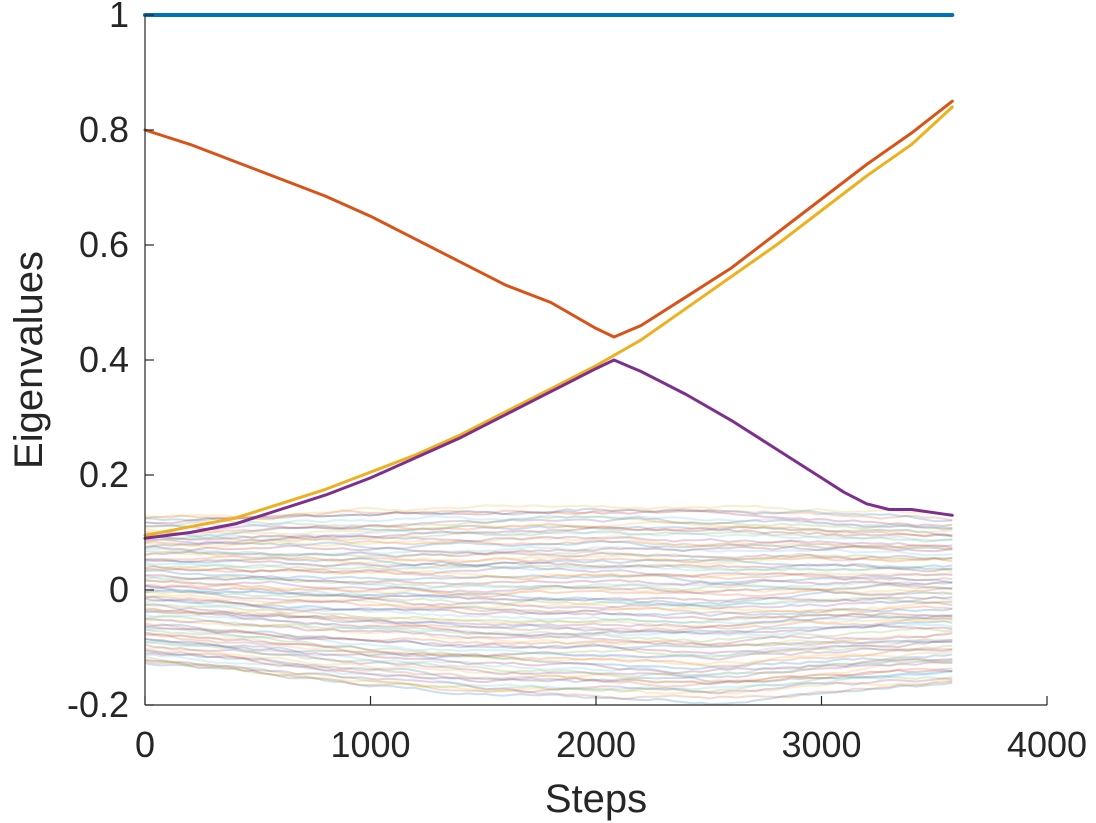  Describe the element at coordinates (119, 17) in the screenshot. I see `y-tick-label: 1` at that location.